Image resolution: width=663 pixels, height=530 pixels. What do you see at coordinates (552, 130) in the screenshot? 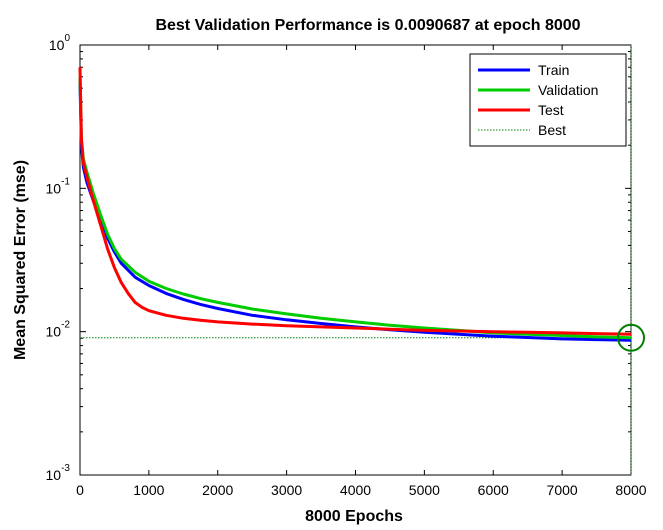
I see `legend-label-best: Best` at bounding box center [552, 130].